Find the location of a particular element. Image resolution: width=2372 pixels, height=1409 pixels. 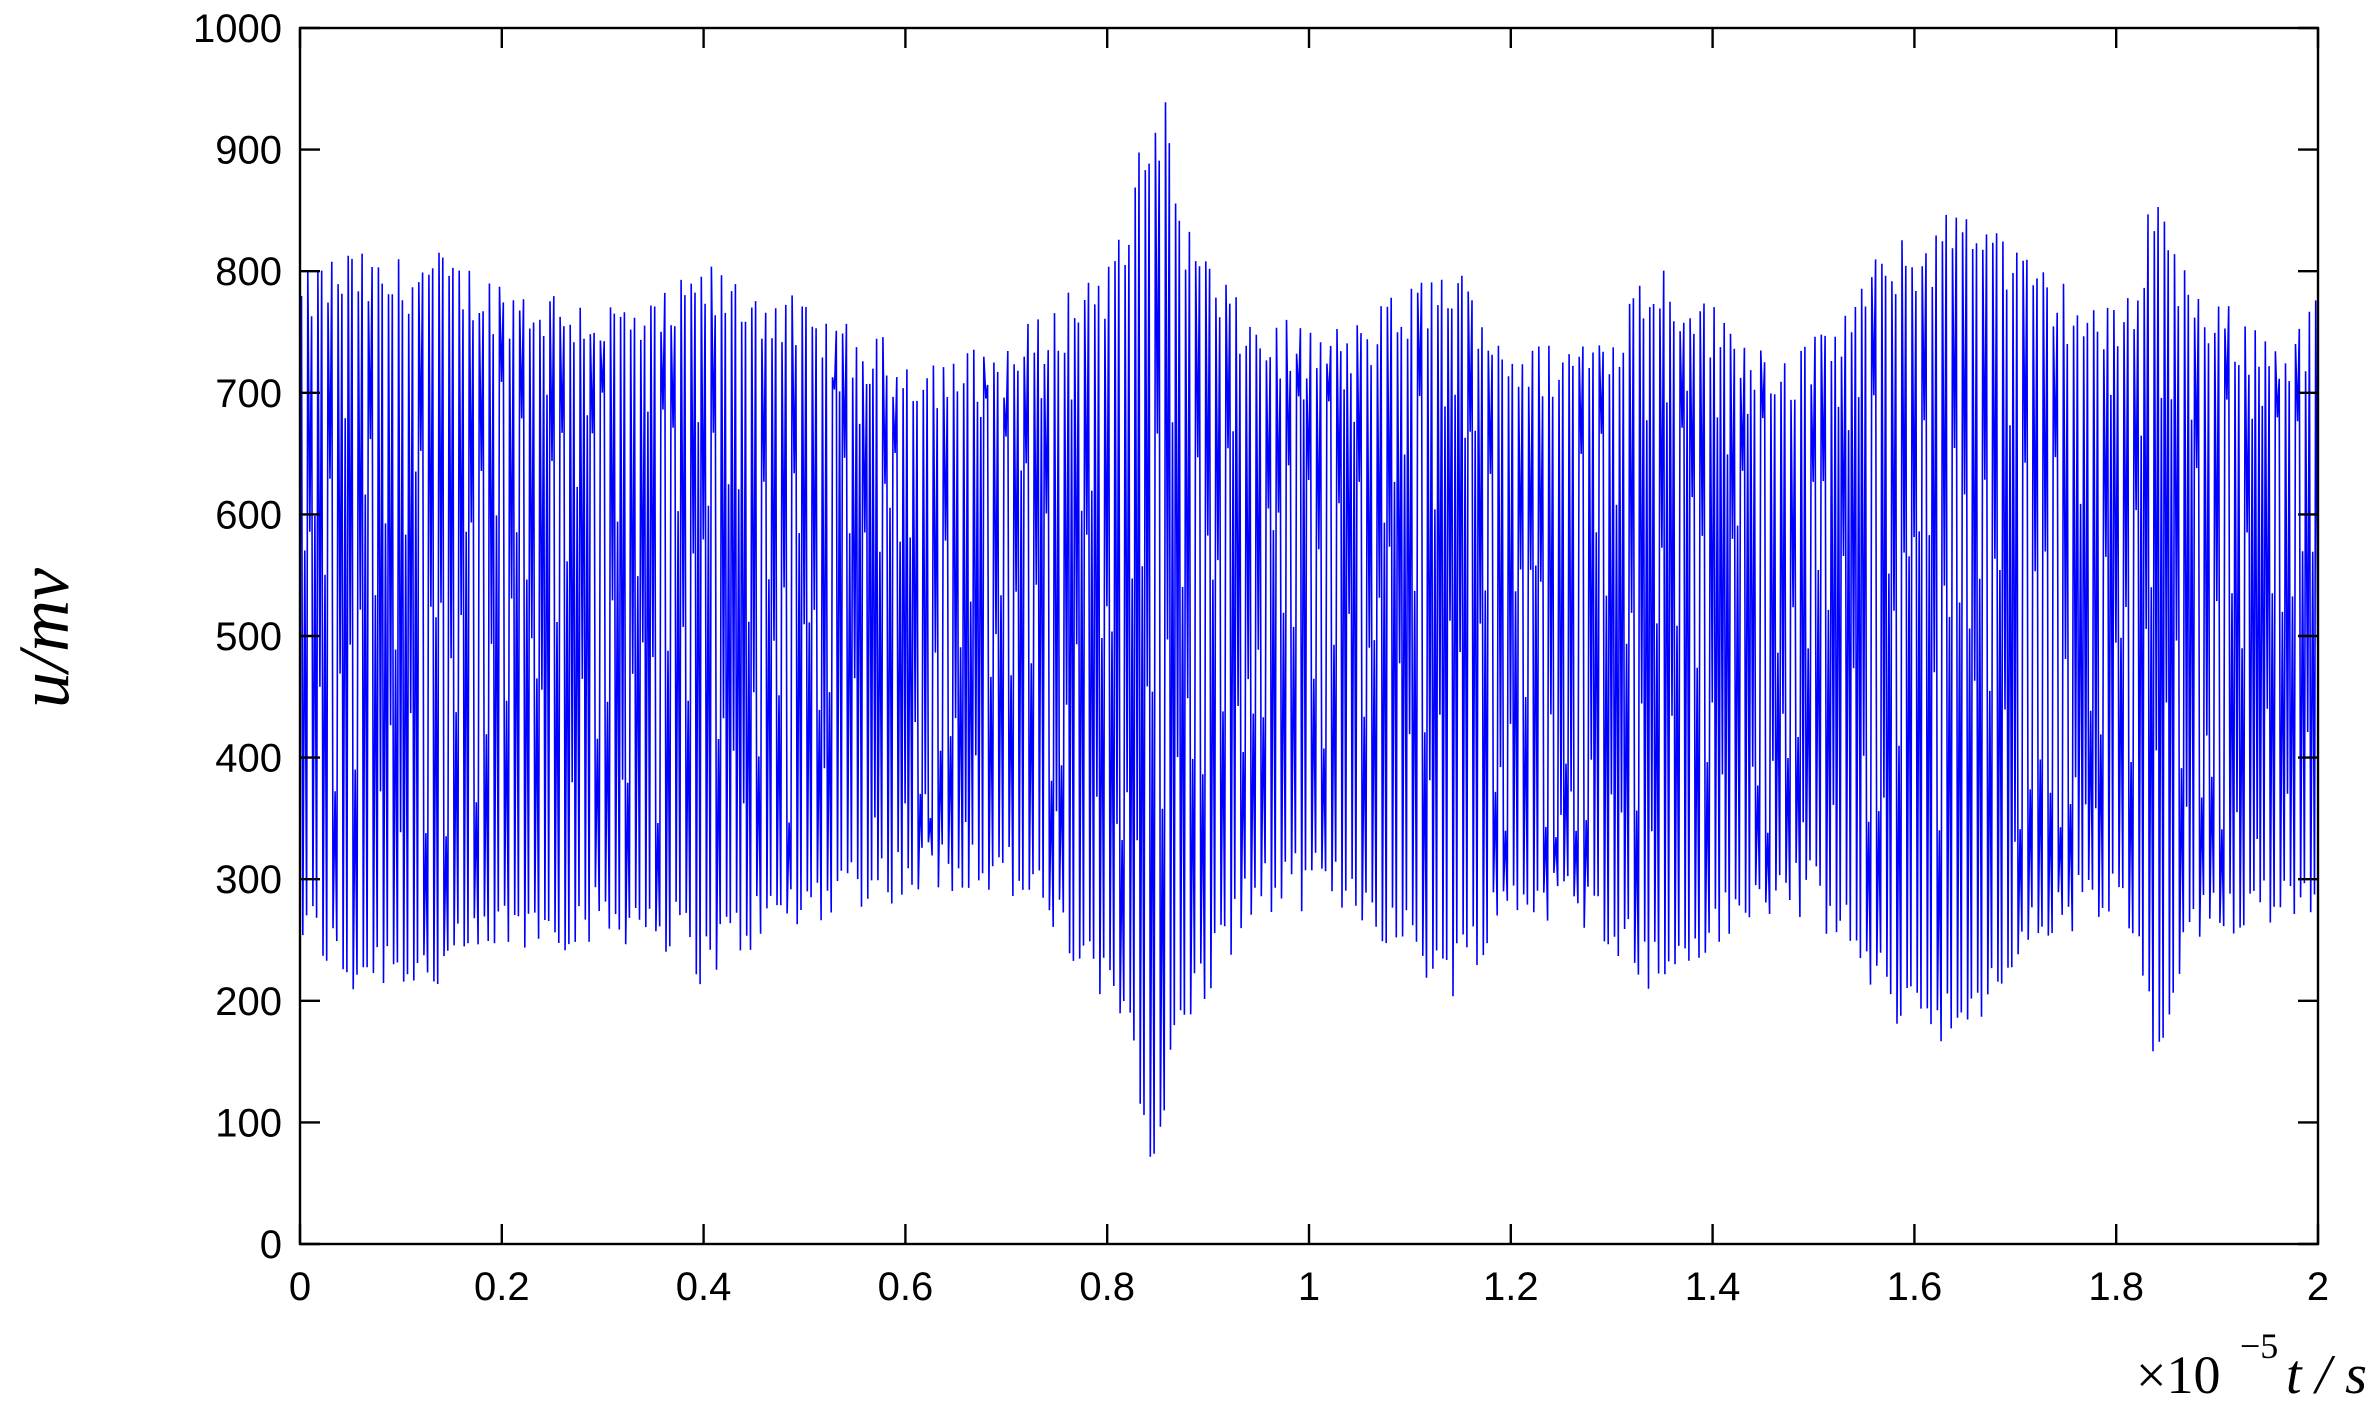

y-tick-label: 1000 is located at coordinates (237, 29).